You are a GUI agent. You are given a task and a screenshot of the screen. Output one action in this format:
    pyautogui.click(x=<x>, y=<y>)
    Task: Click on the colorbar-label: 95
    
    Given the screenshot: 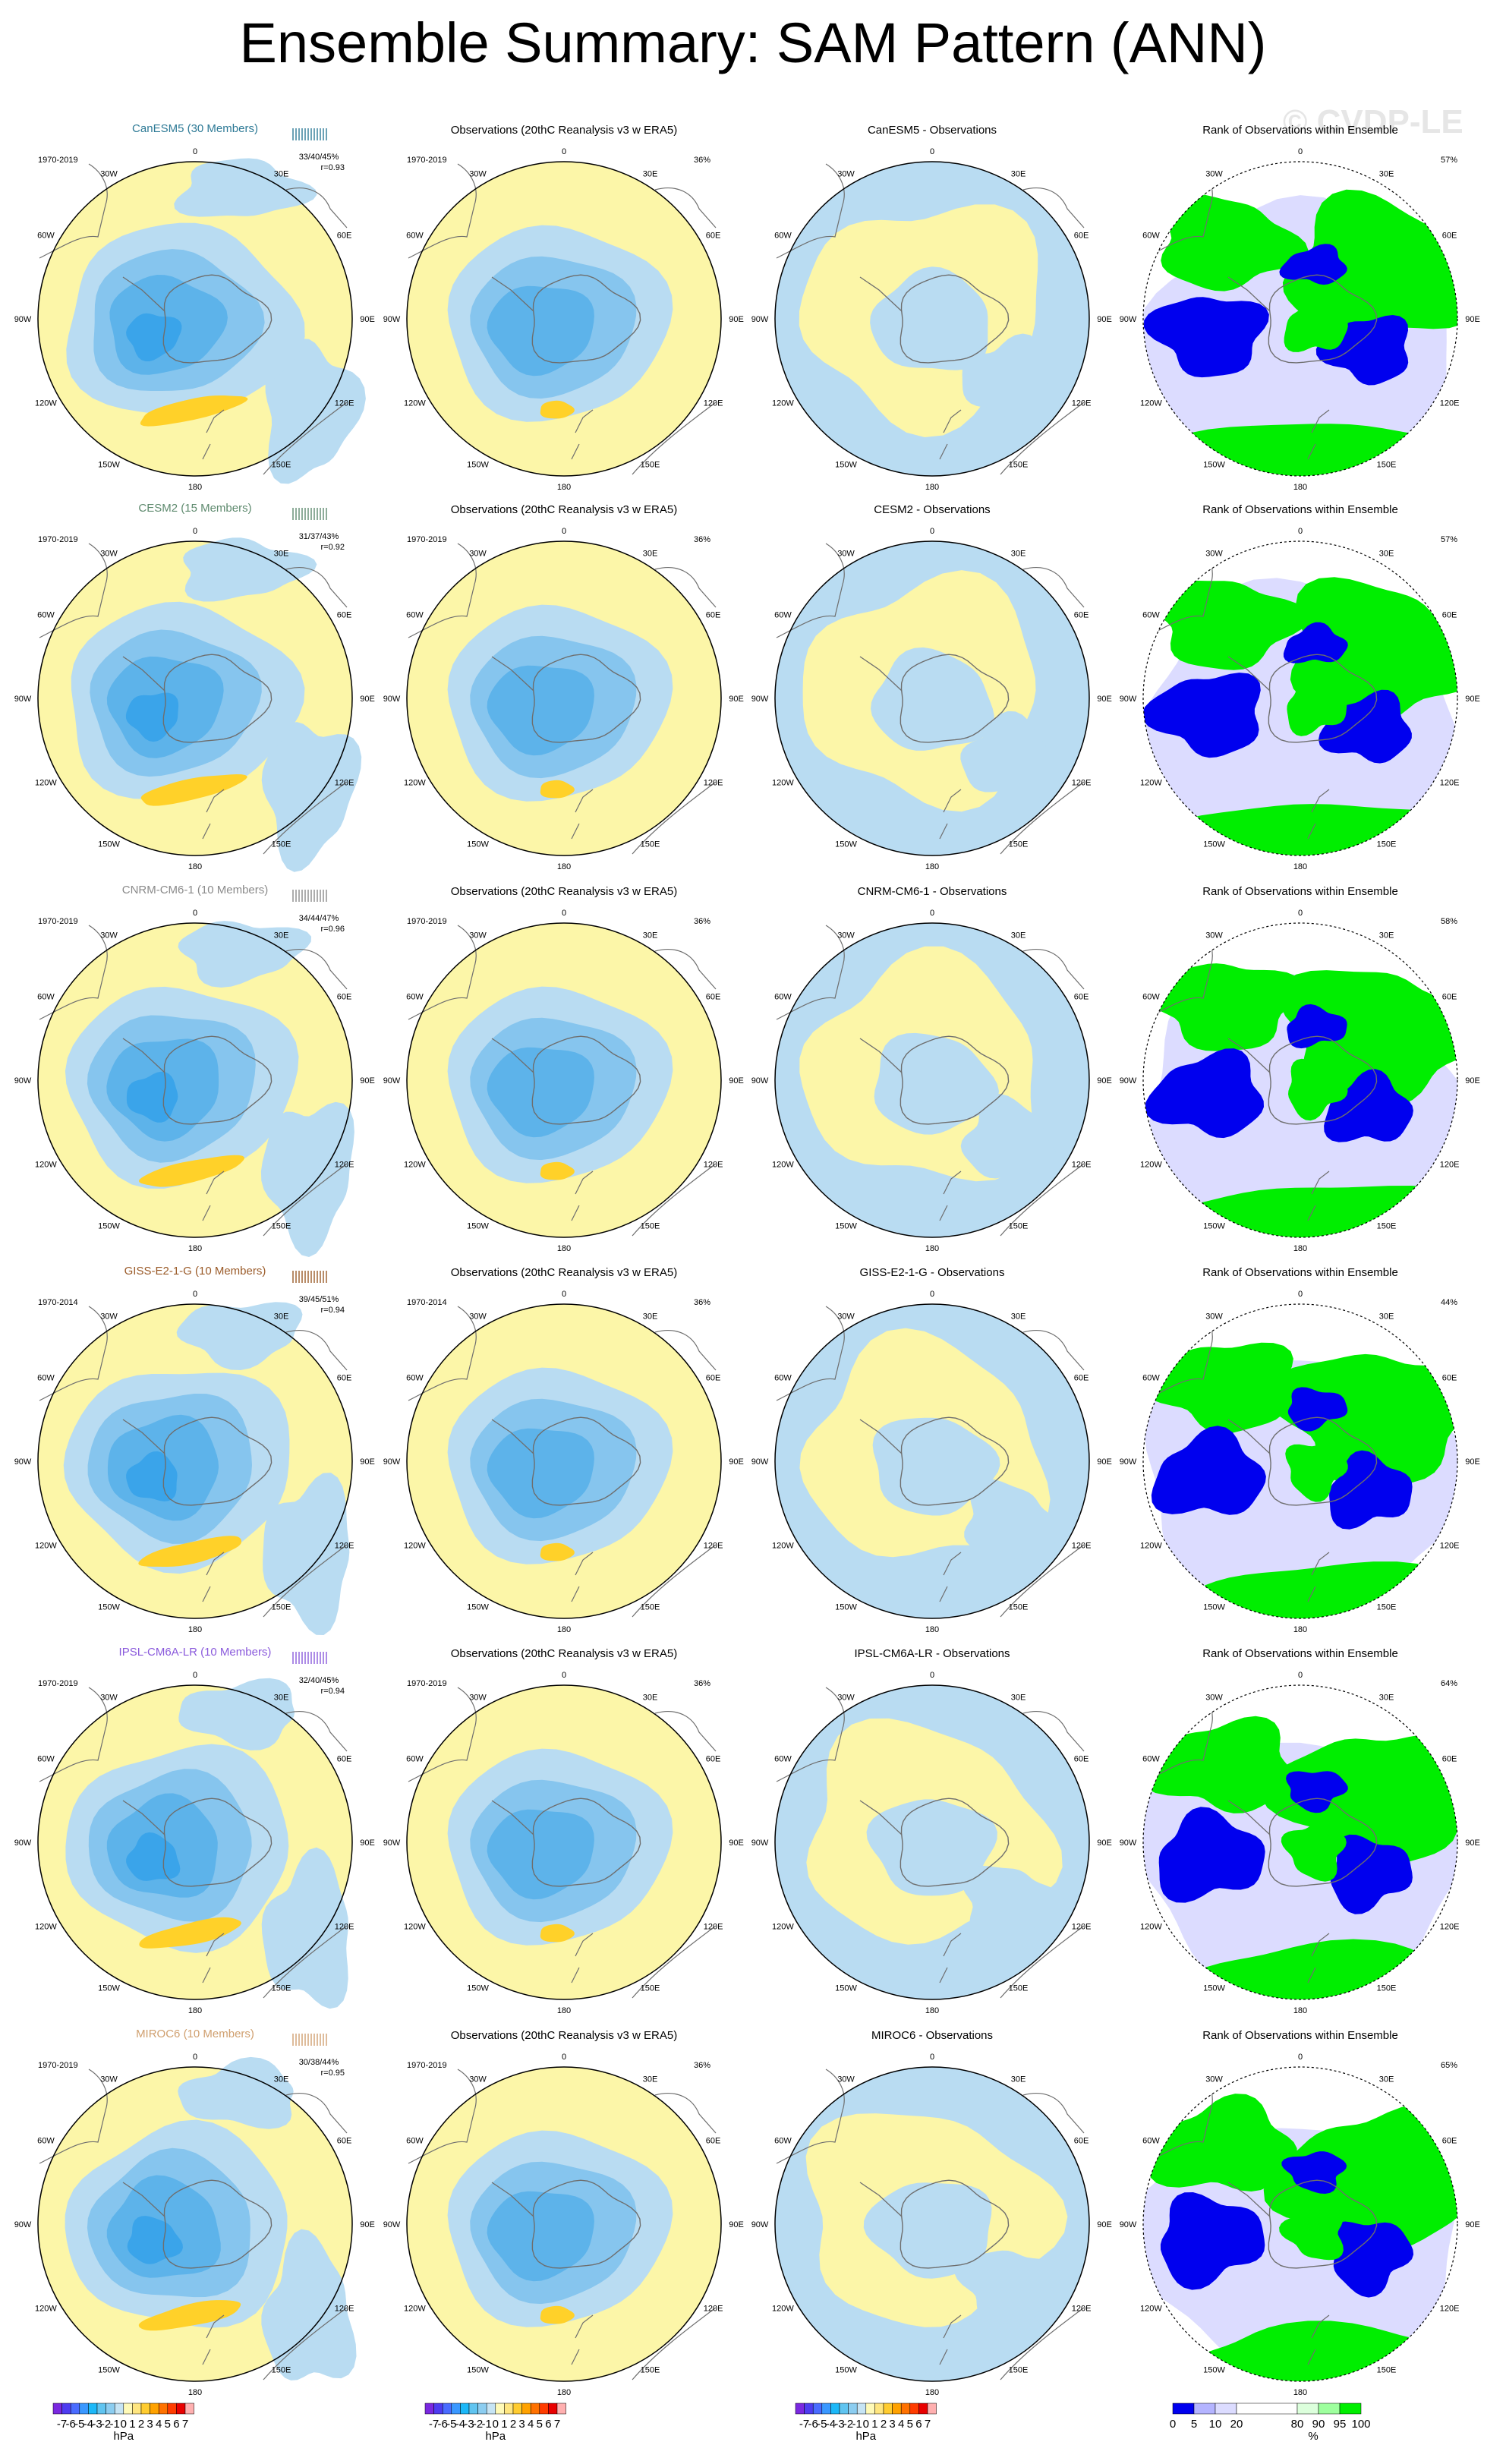 What is the action you would take?
    pyautogui.click(x=1340, y=2424)
    